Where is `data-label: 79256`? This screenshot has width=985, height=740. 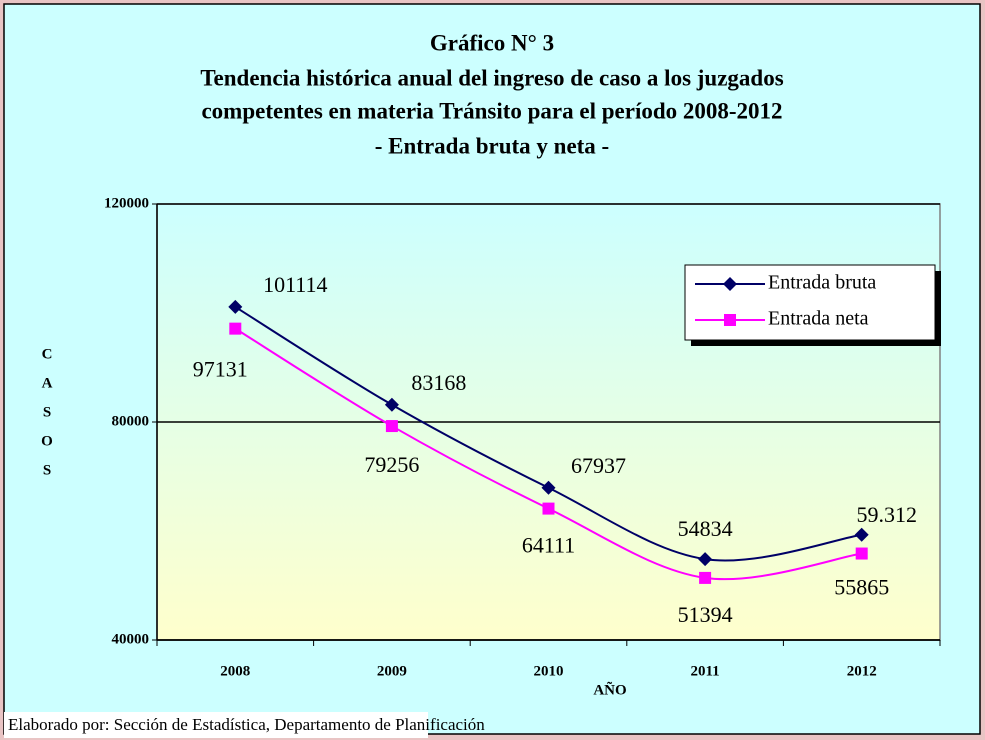 data-label: 79256 is located at coordinates (391, 464).